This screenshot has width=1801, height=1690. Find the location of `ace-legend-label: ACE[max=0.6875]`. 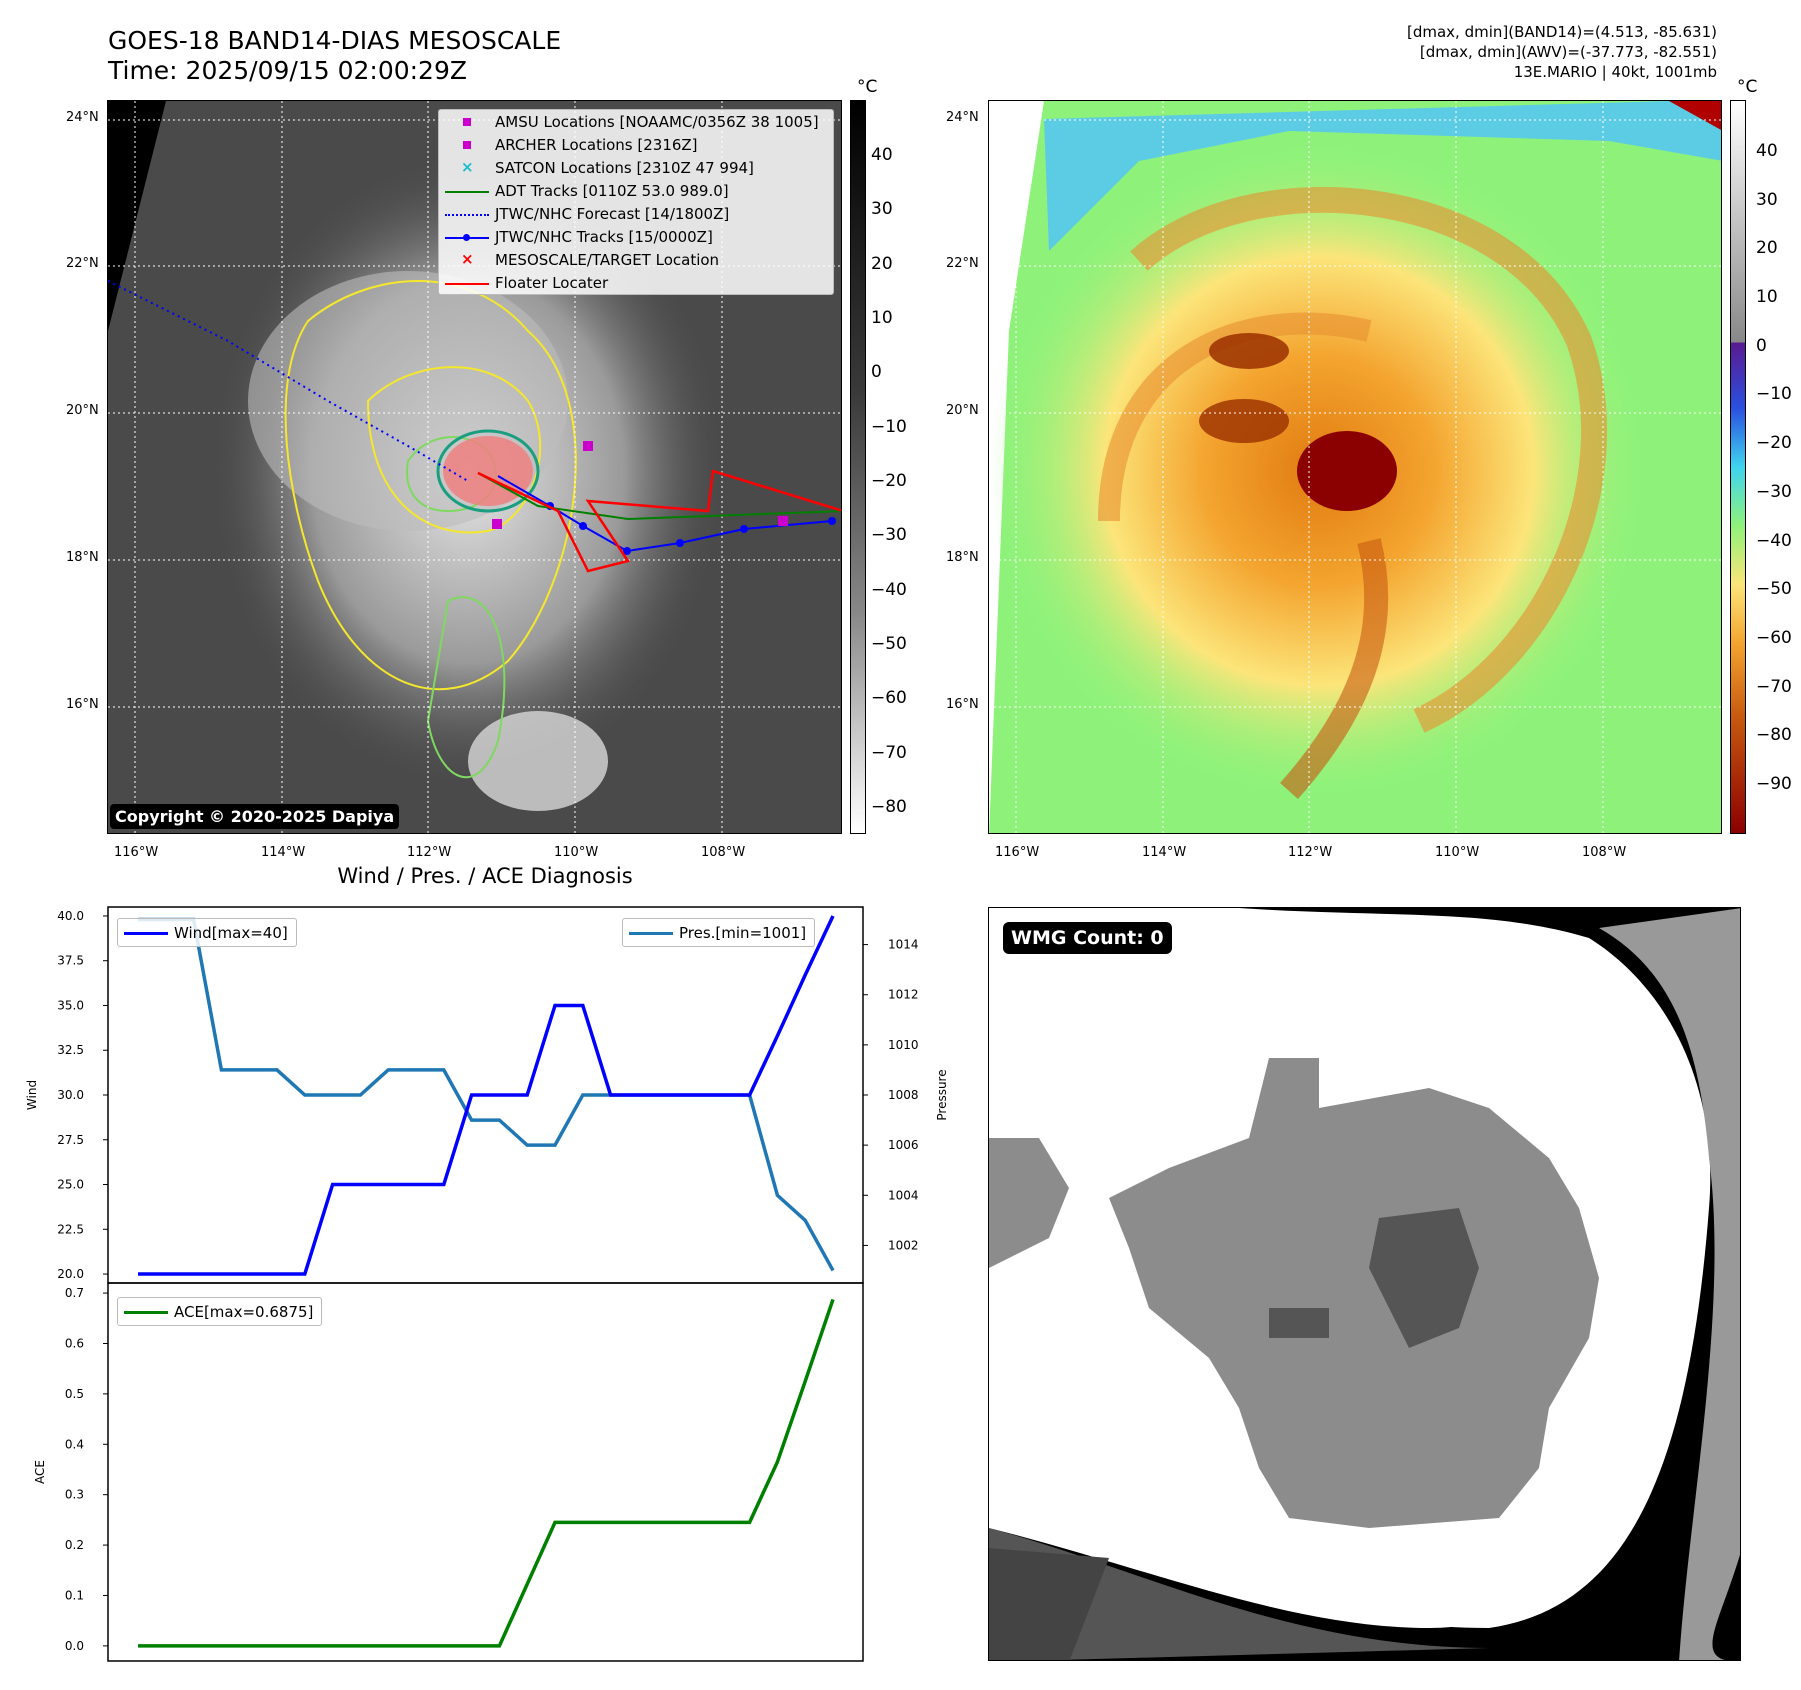

ace-legend-label: ACE[max=0.6875] is located at coordinates (244, 1311).